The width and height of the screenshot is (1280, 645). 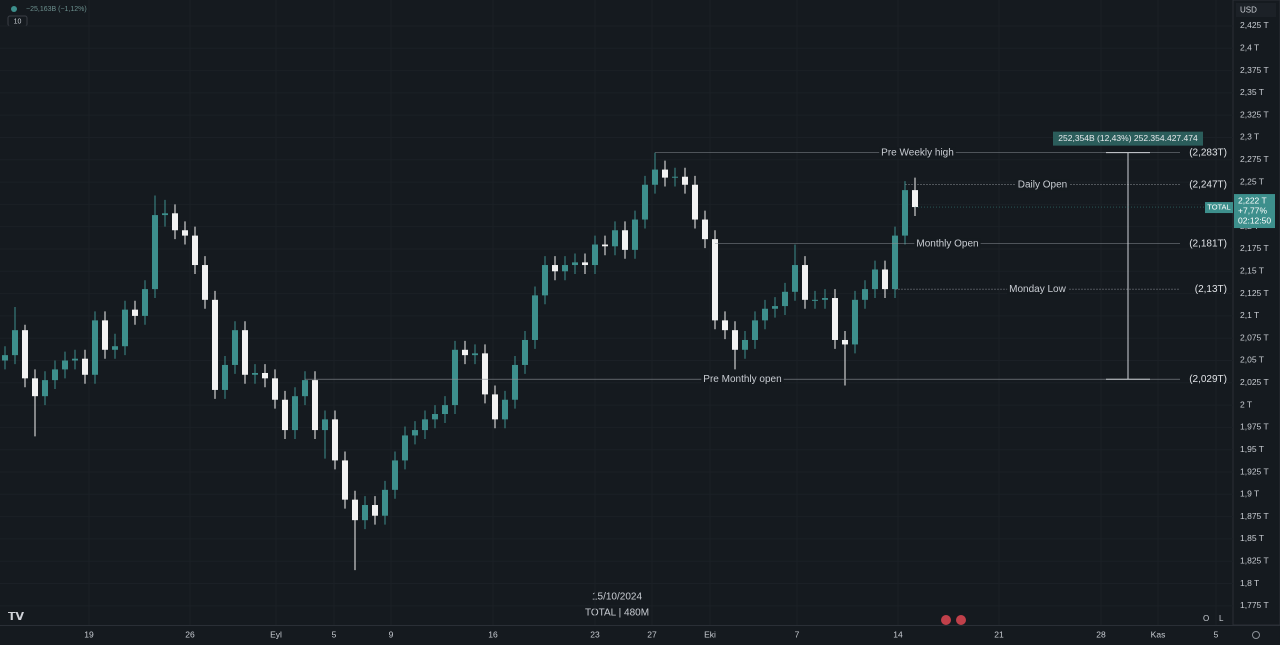 What do you see at coordinates (1254, 605) in the screenshot?
I see `y-tick-label: 1,775 T` at bounding box center [1254, 605].